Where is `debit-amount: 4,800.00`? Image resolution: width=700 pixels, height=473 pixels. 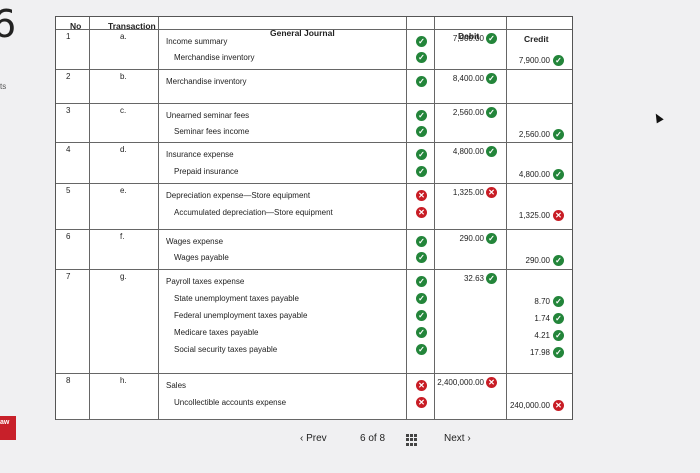 debit-amount: 4,800.00 is located at coordinates (468, 151).